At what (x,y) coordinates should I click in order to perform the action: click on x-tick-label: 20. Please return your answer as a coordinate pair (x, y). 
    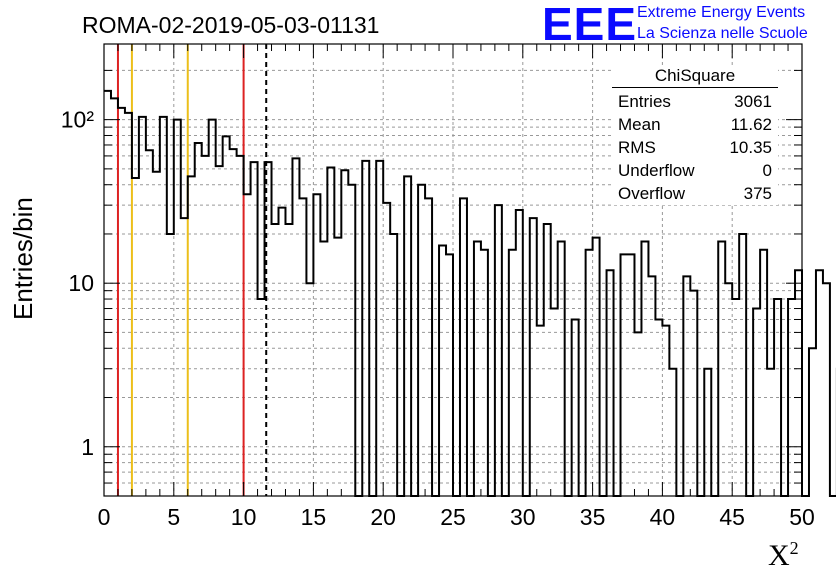
    Looking at the image, I should click on (383, 517).